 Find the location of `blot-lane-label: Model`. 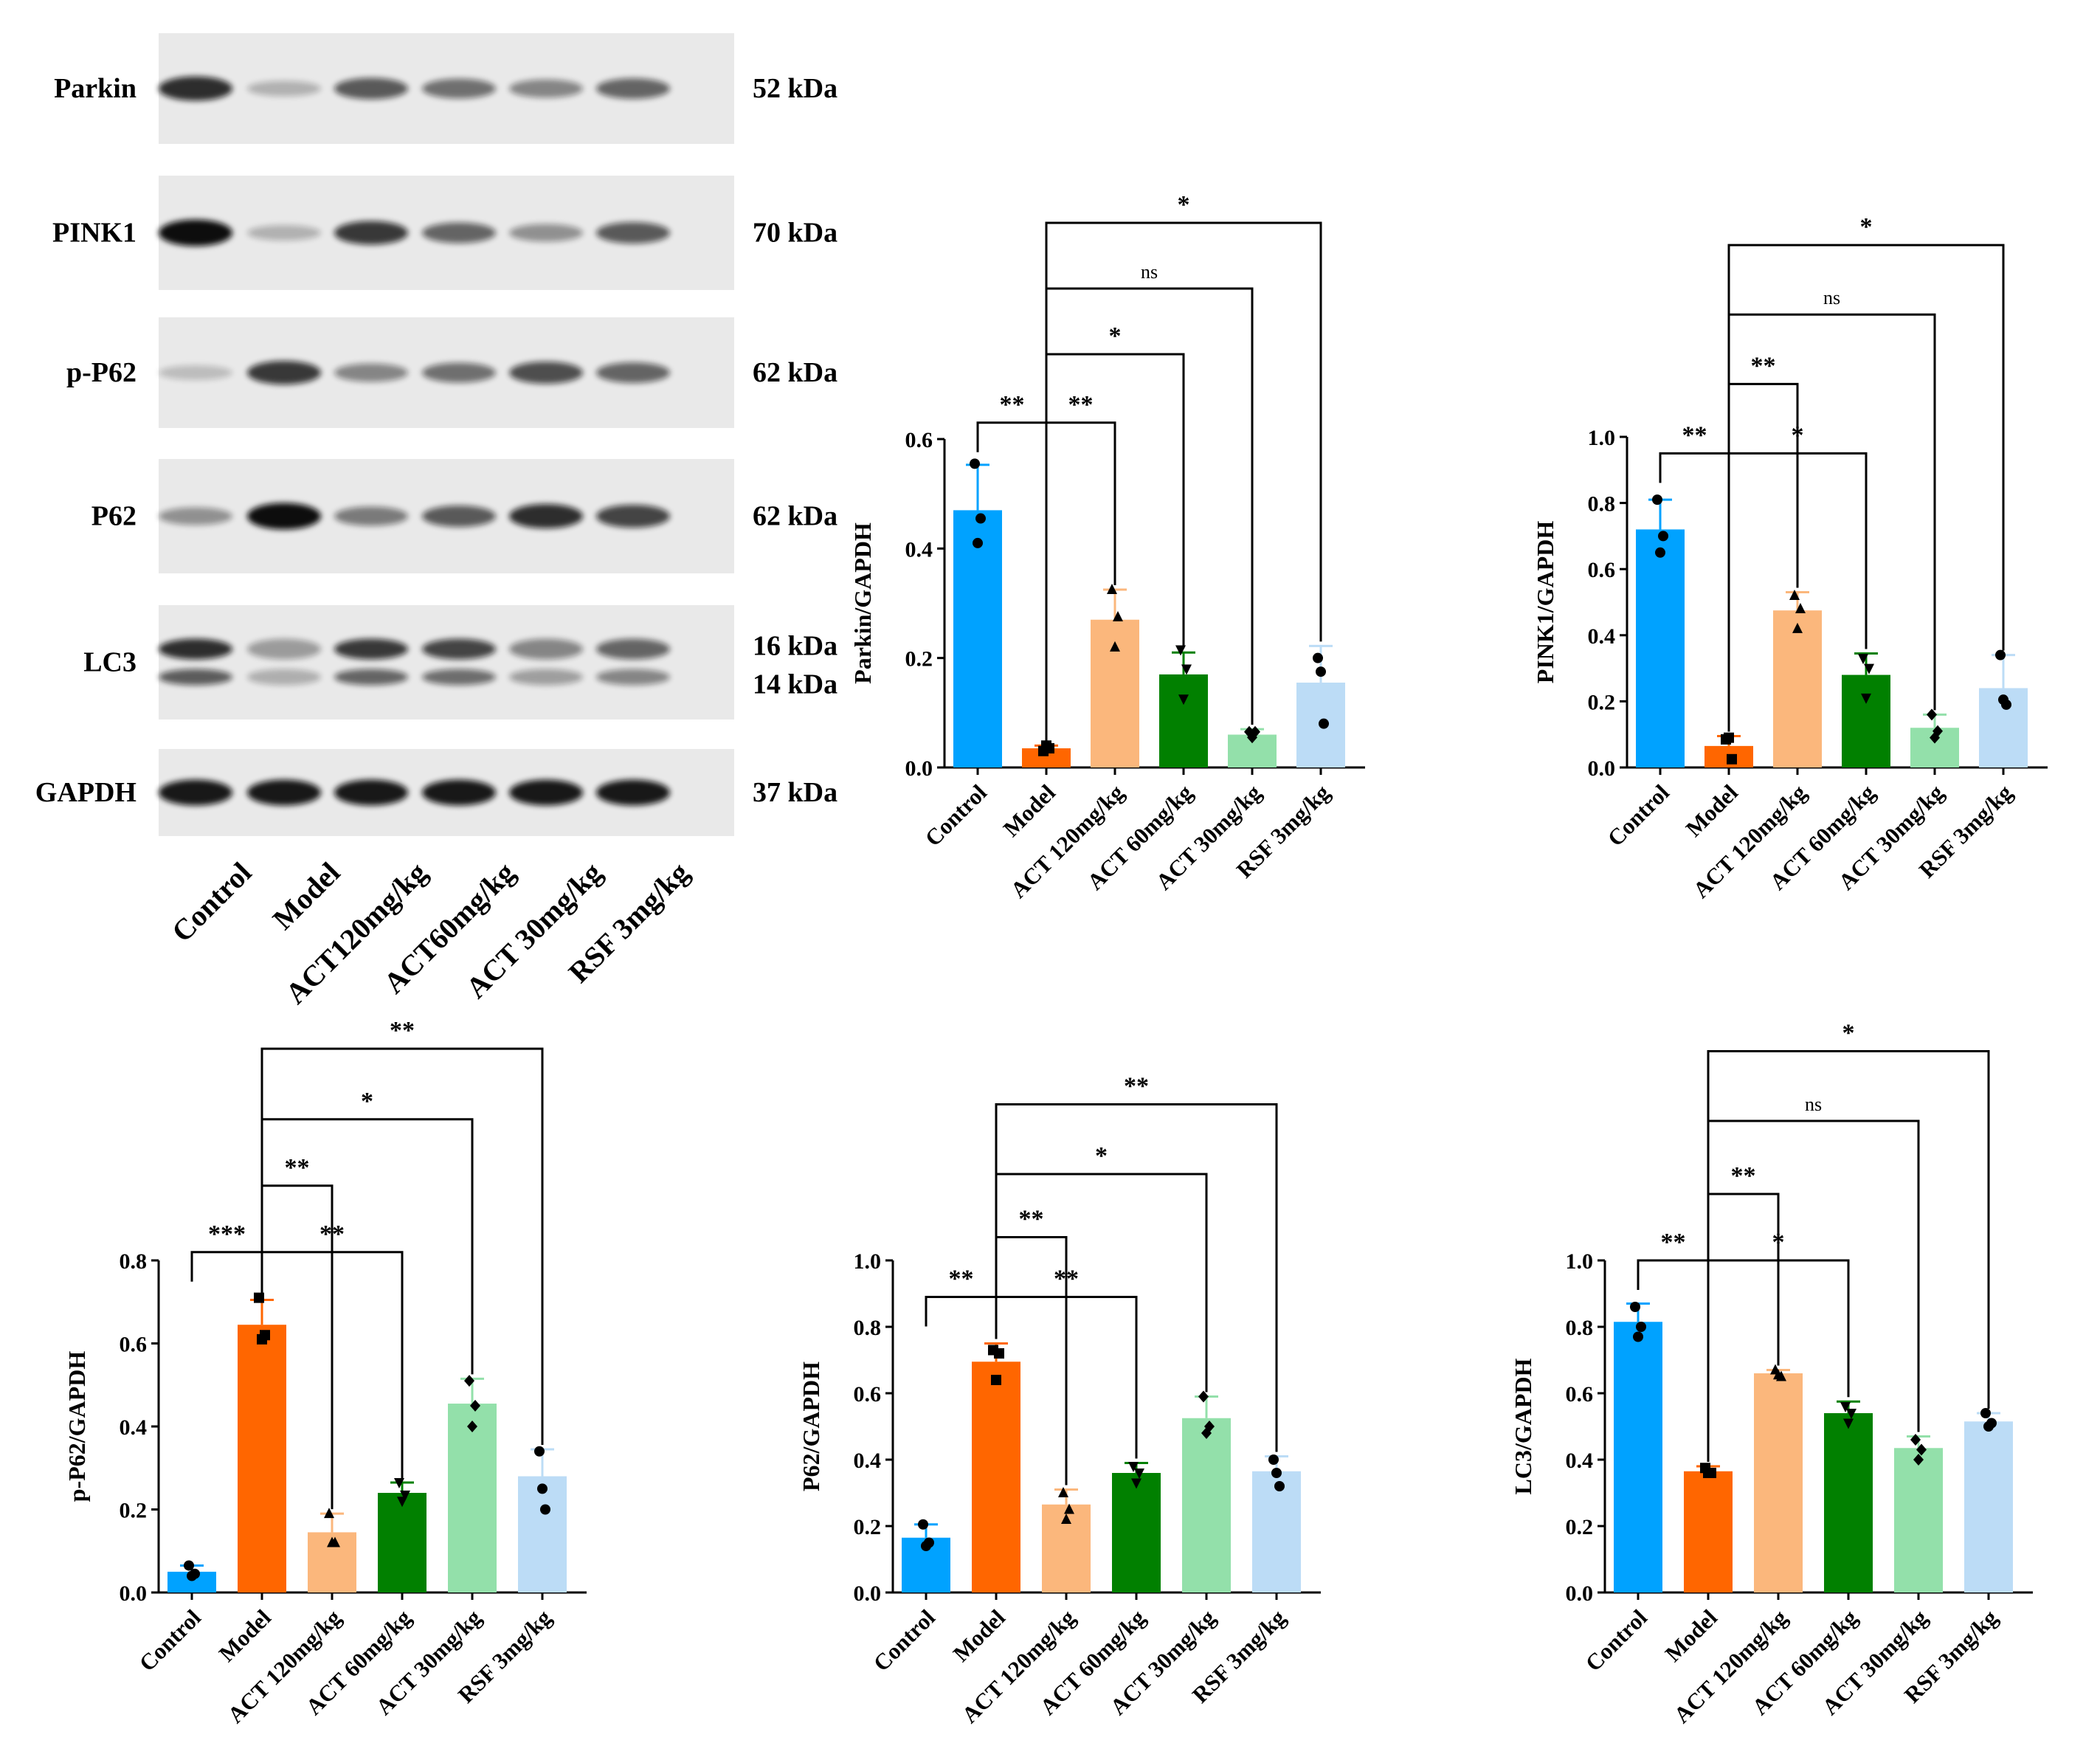

blot-lane-label: Model is located at coordinates (306, 896).